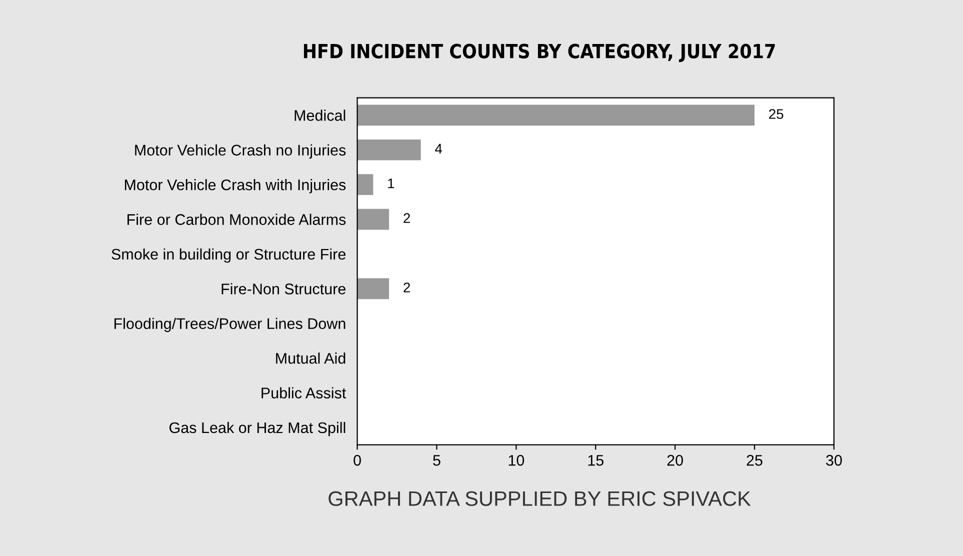 The image size is (963, 556). Describe the element at coordinates (834, 460) in the screenshot. I see `x-tick-label: 30` at that location.